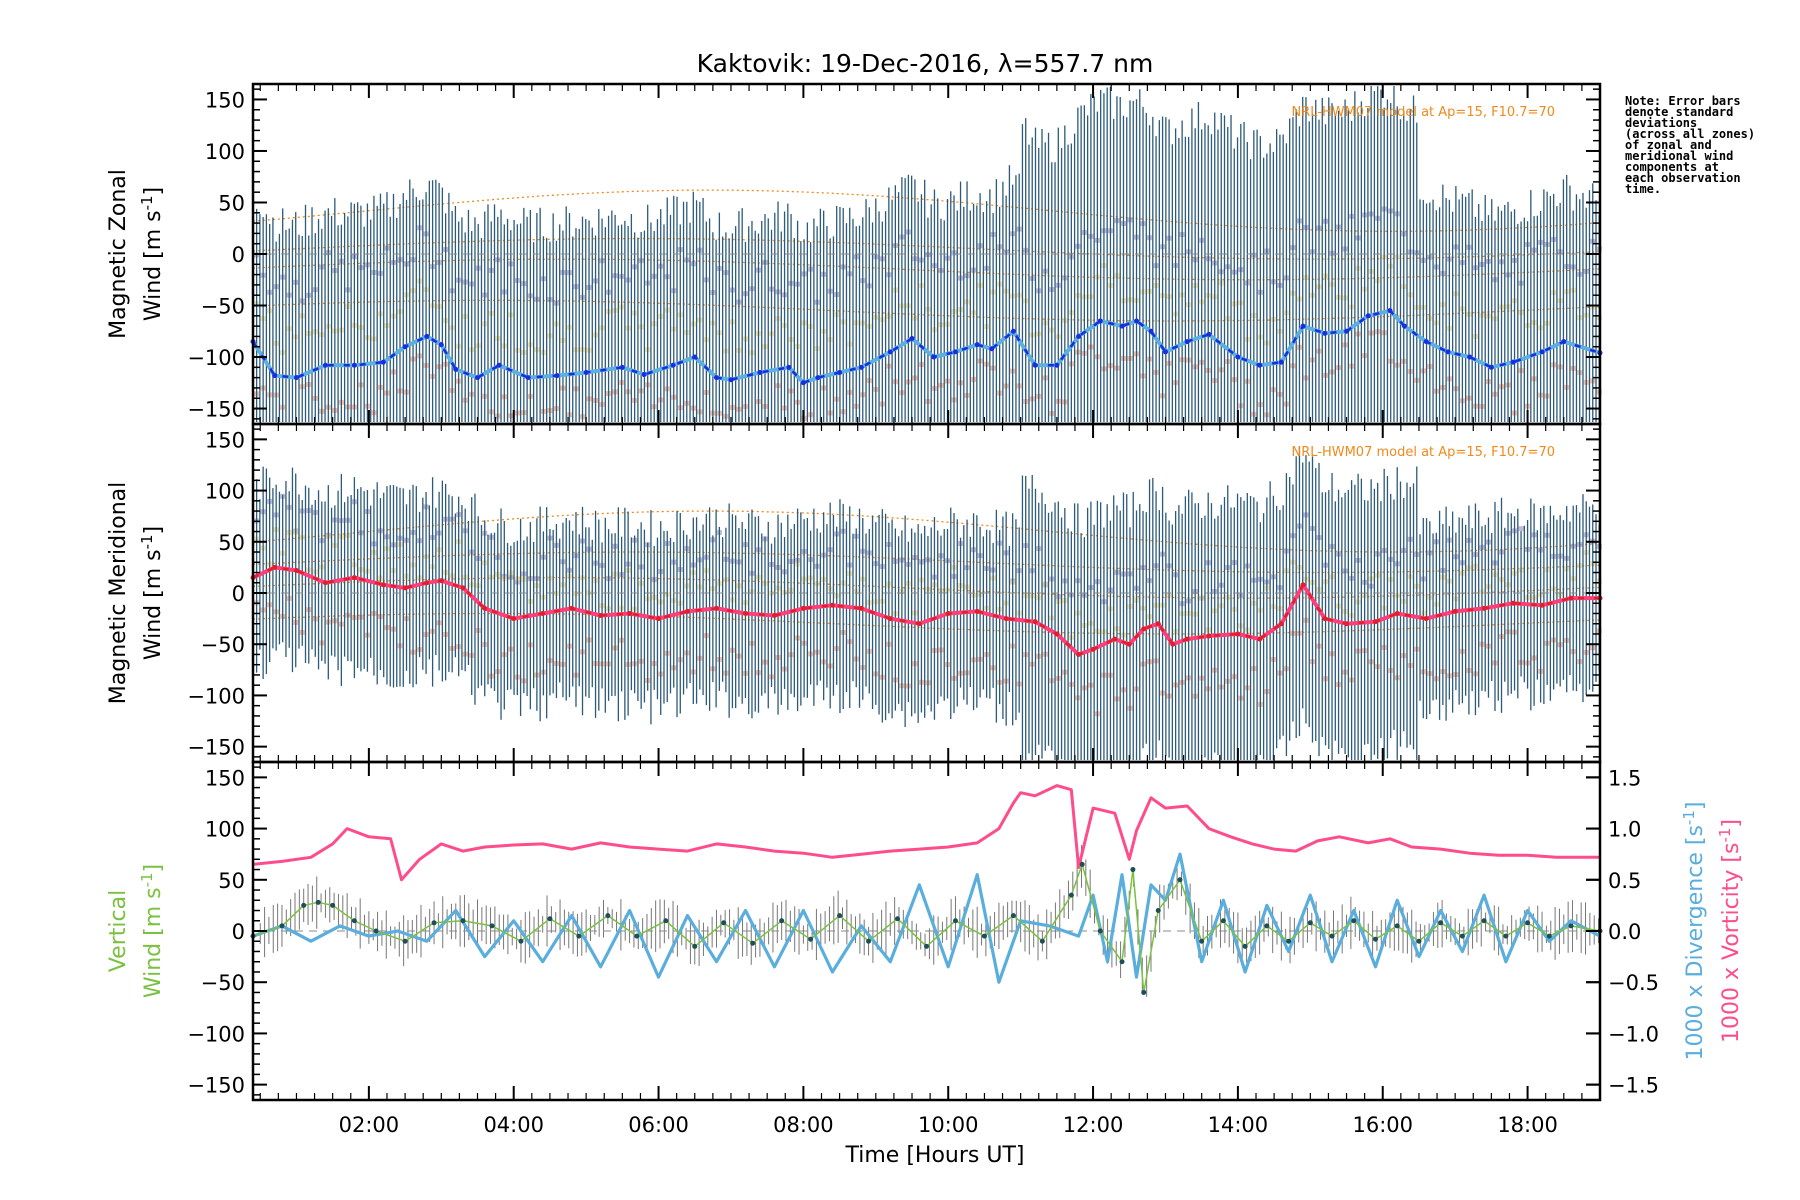 Image resolution: width=1800 pixels, height=1200 pixels. What do you see at coordinates (1672, 167) in the screenshot?
I see `note-line: components at` at bounding box center [1672, 167].